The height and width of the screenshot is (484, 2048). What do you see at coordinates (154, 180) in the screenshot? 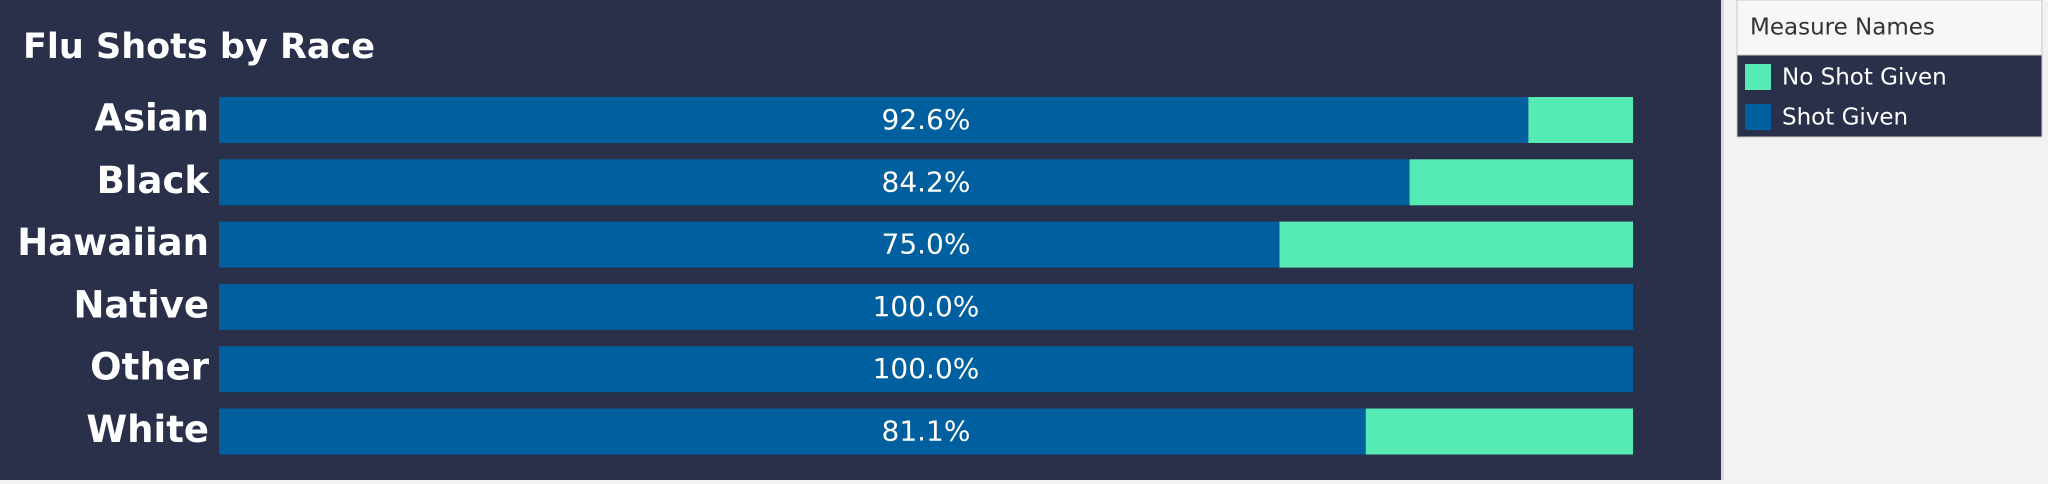
I see `category-label: Black` at bounding box center [154, 180].